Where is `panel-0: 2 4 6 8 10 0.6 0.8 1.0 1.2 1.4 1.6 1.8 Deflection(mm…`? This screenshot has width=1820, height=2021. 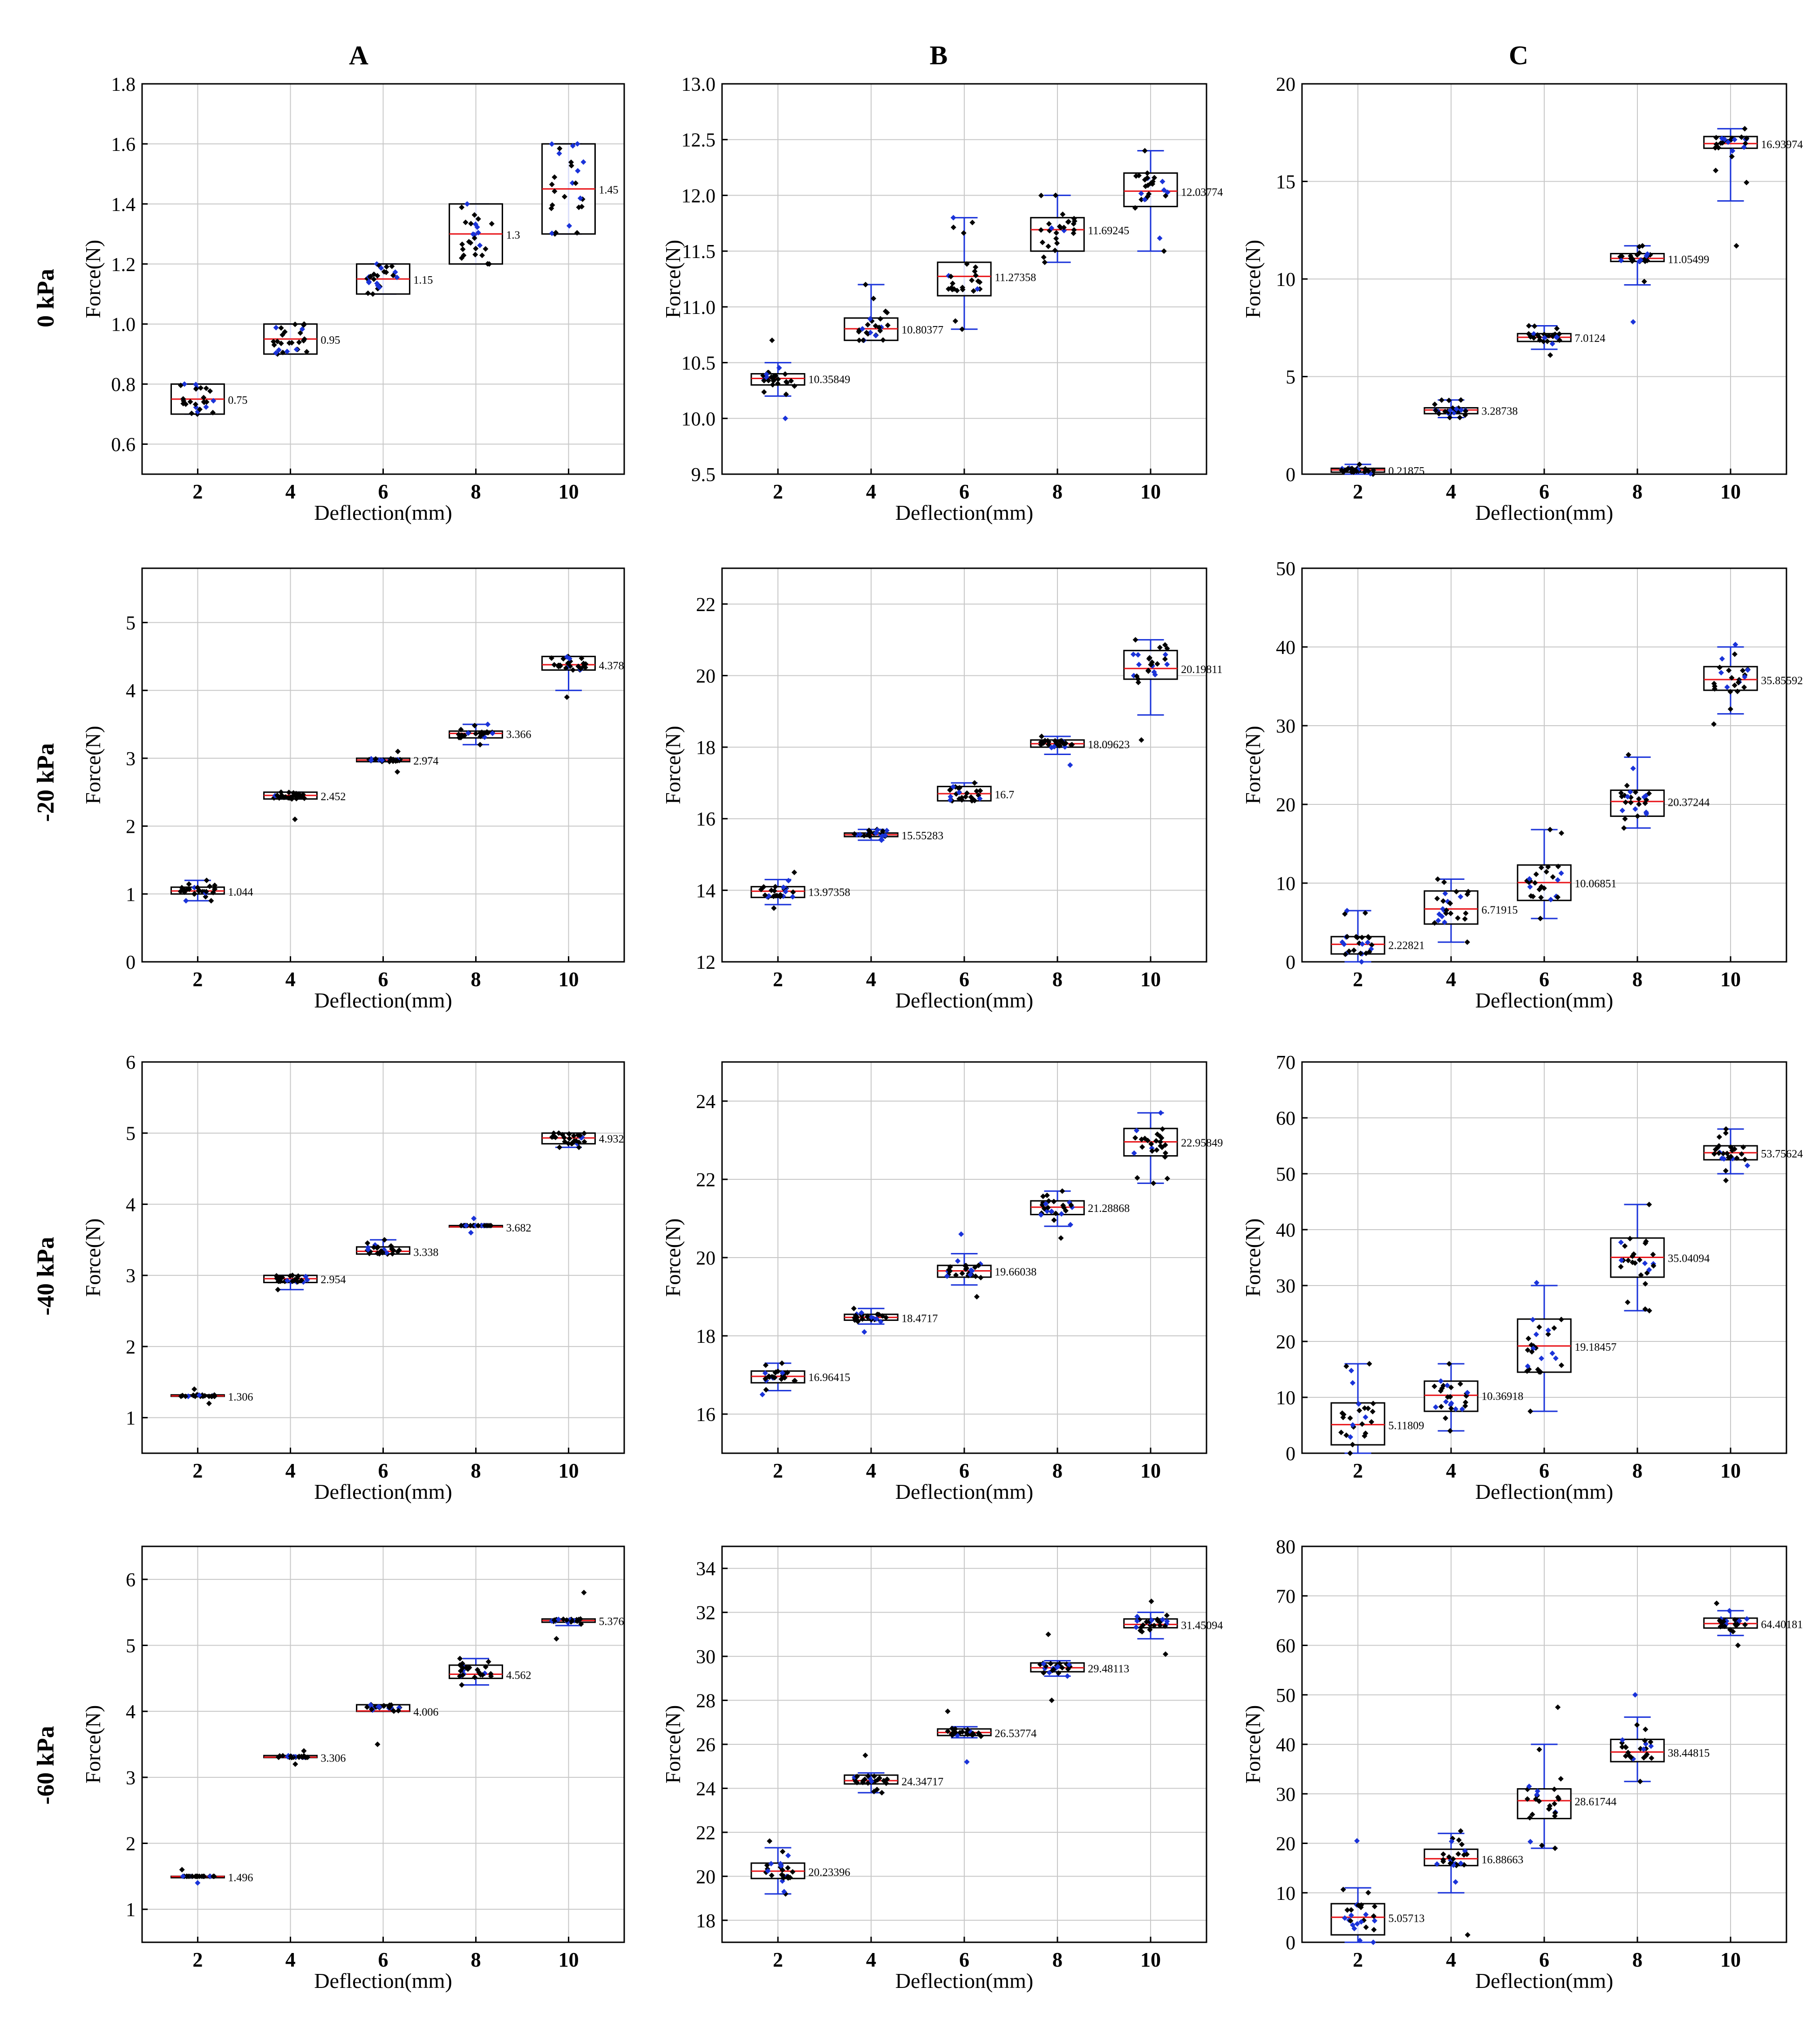 panel-0: 2 4 6 8 10 0.6 0.8 1.0 1.2 1.4 1.6 1.8 Deflection(mm… is located at coordinates (353, 299).